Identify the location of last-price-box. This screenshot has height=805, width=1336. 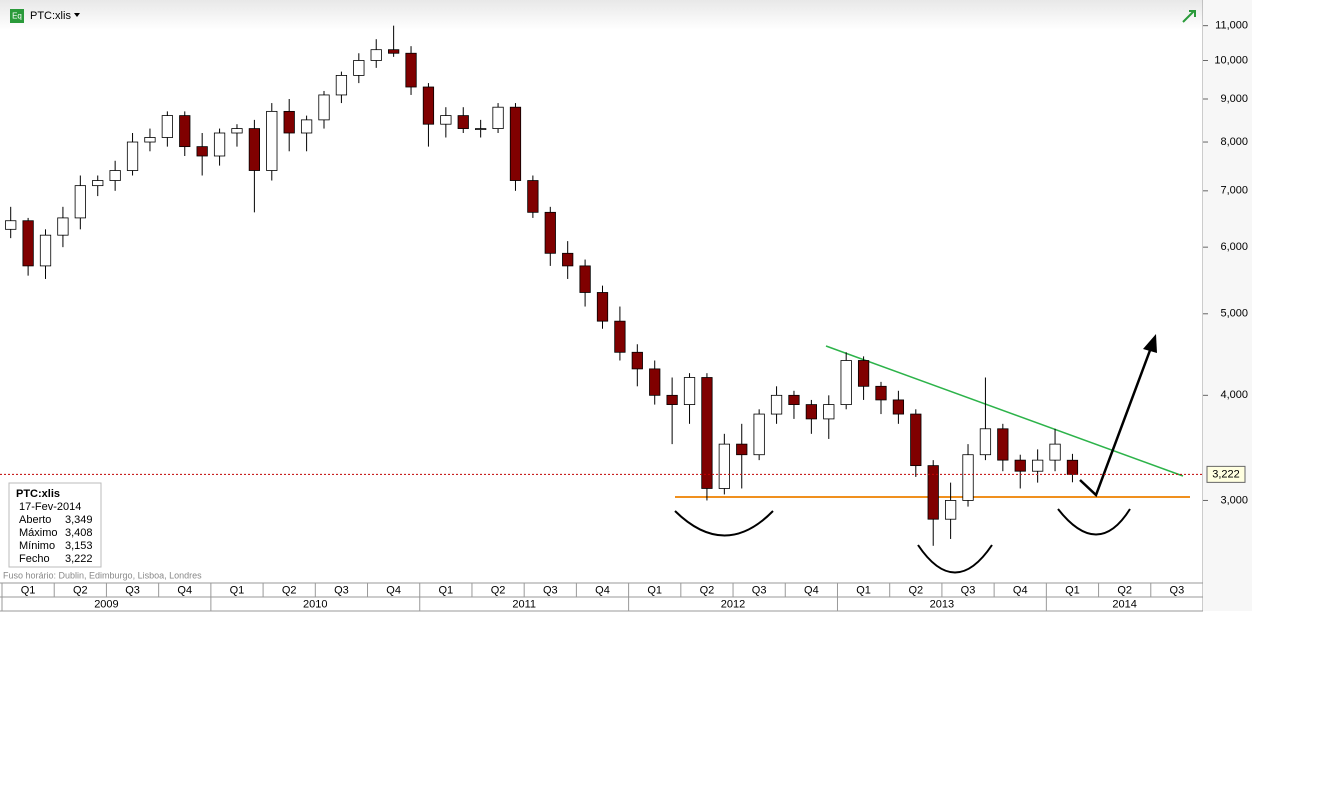
(1226, 474).